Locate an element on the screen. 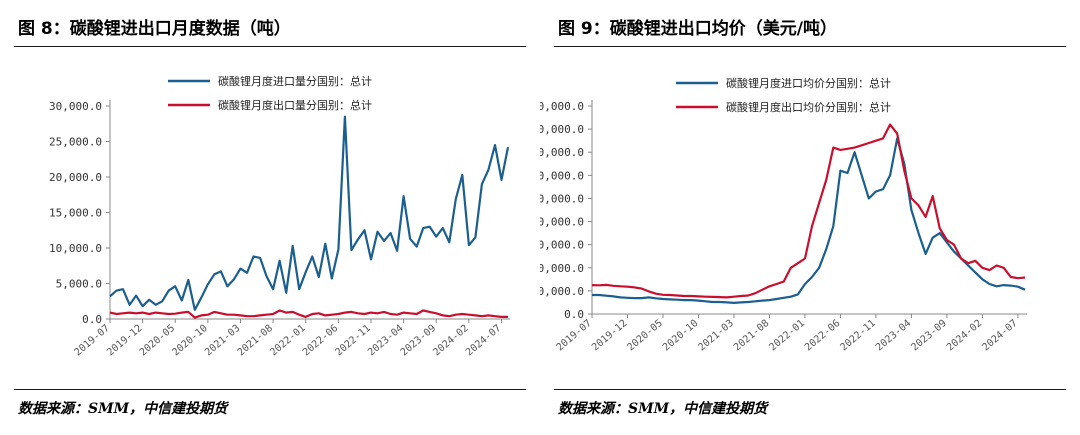 The height and width of the screenshot is (435, 1080). fig8-x-tick-label: 2024-07 is located at coordinates (483, 341).